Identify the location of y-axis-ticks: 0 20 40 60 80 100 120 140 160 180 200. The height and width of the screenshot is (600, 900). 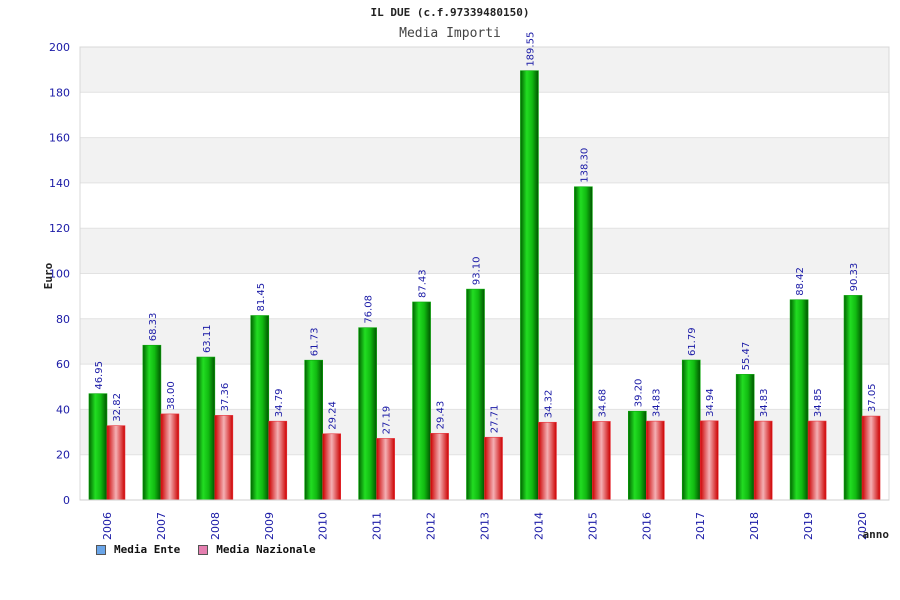
(59, 274).